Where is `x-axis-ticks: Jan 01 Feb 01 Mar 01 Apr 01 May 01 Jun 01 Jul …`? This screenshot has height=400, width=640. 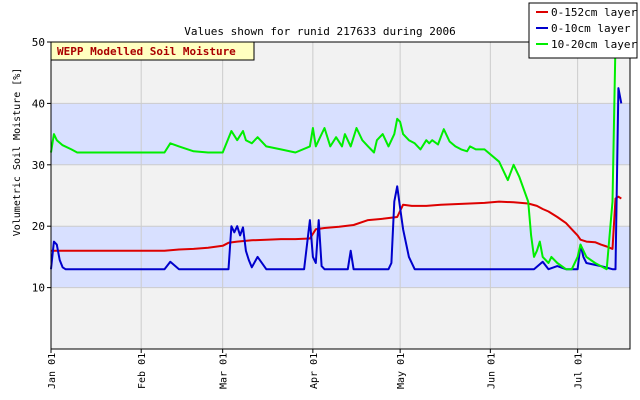 x-axis-ticks: Jan 01 Feb 01 Mar 01 Apr 01 May 01 Jun 01 Jul … is located at coordinates (316, 369).